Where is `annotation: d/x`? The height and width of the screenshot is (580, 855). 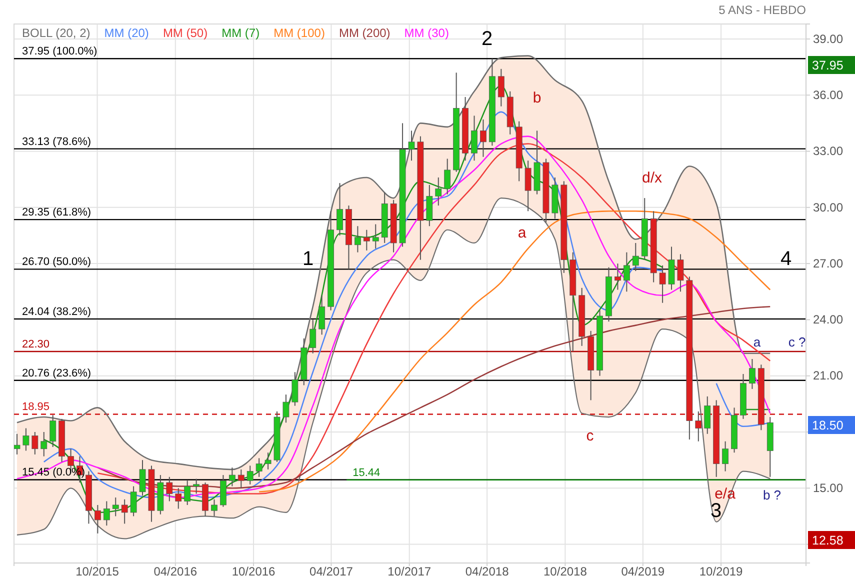
annotation: d/x is located at coordinates (652, 177).